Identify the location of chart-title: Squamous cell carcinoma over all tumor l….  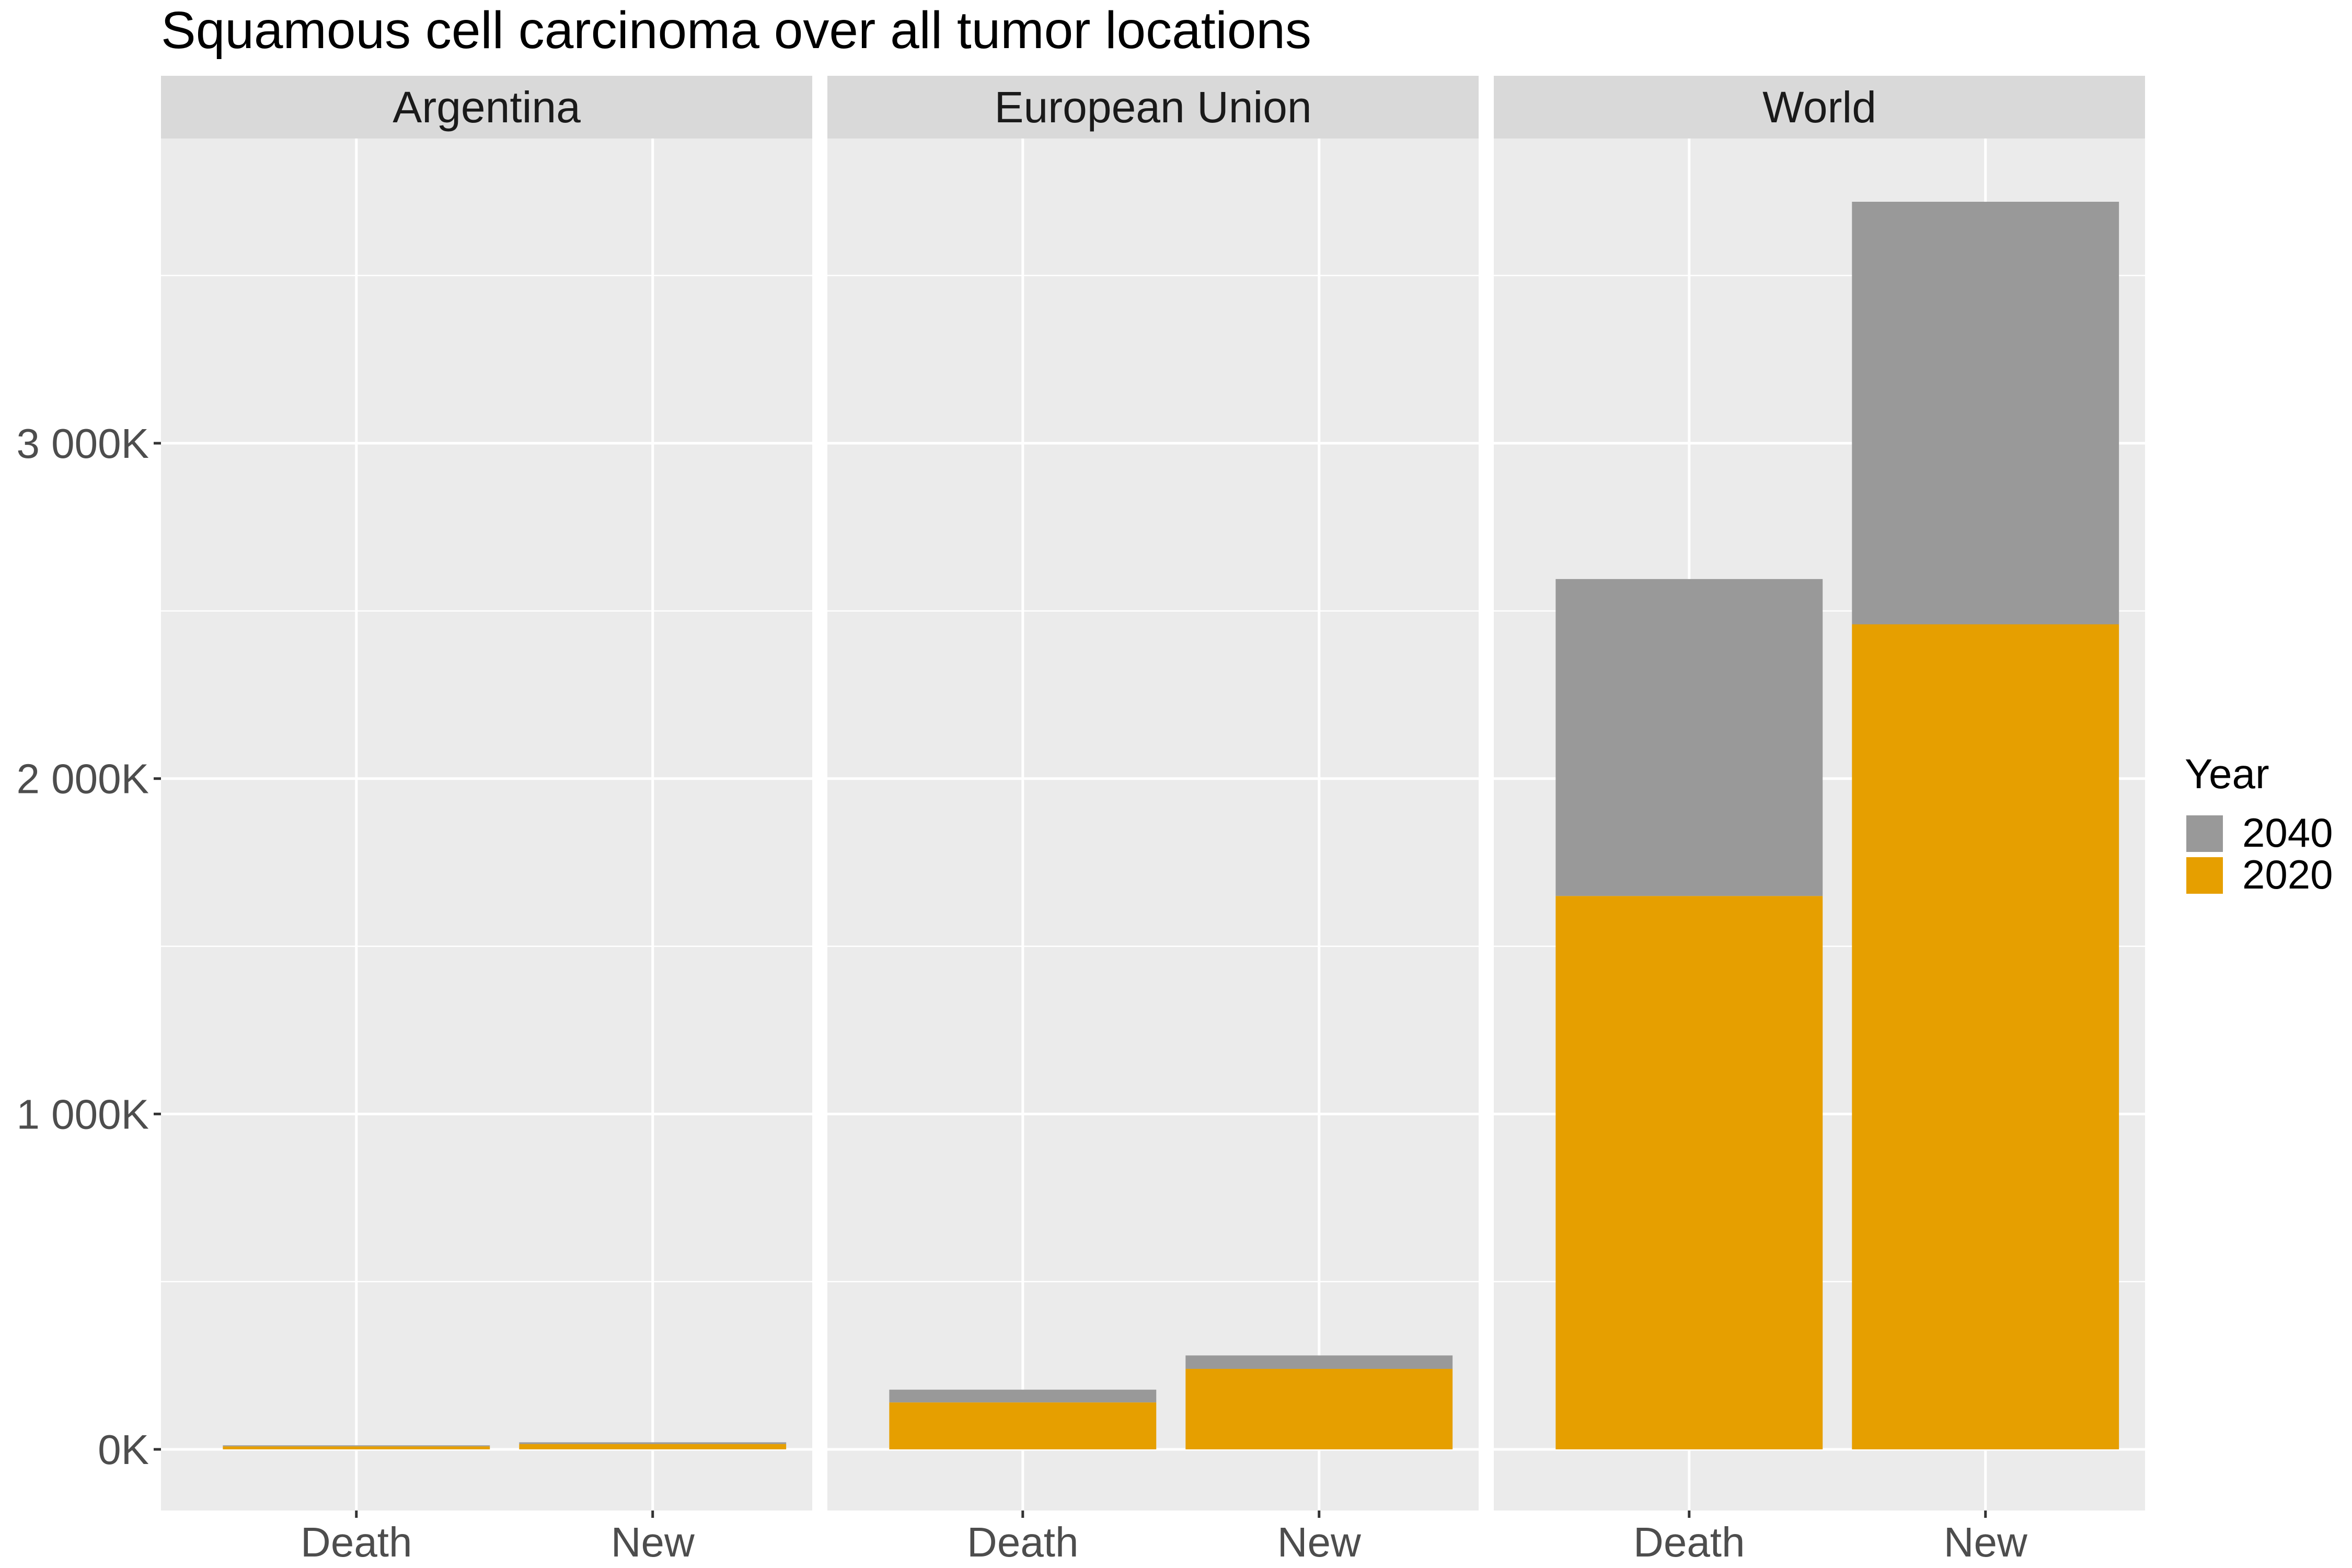
(736, 30).